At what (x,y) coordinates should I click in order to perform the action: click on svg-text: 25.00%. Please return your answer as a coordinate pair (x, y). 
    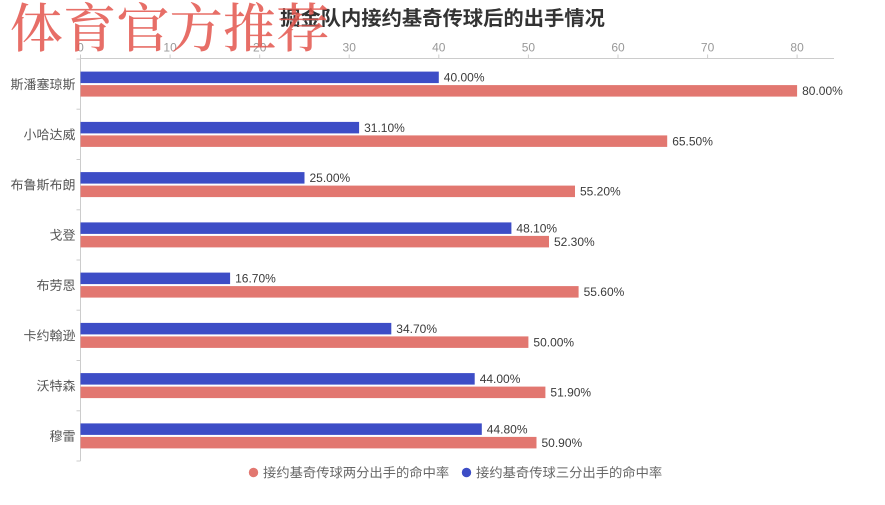
    Looking at the image, I should click on (330, 178).